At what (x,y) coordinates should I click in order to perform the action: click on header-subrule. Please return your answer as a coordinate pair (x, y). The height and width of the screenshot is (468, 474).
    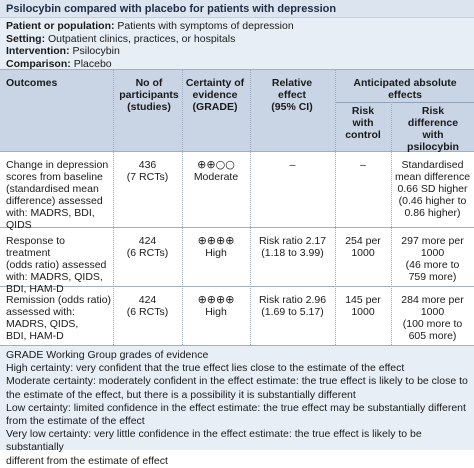
    Looking at the image, I should click on (404, 102).